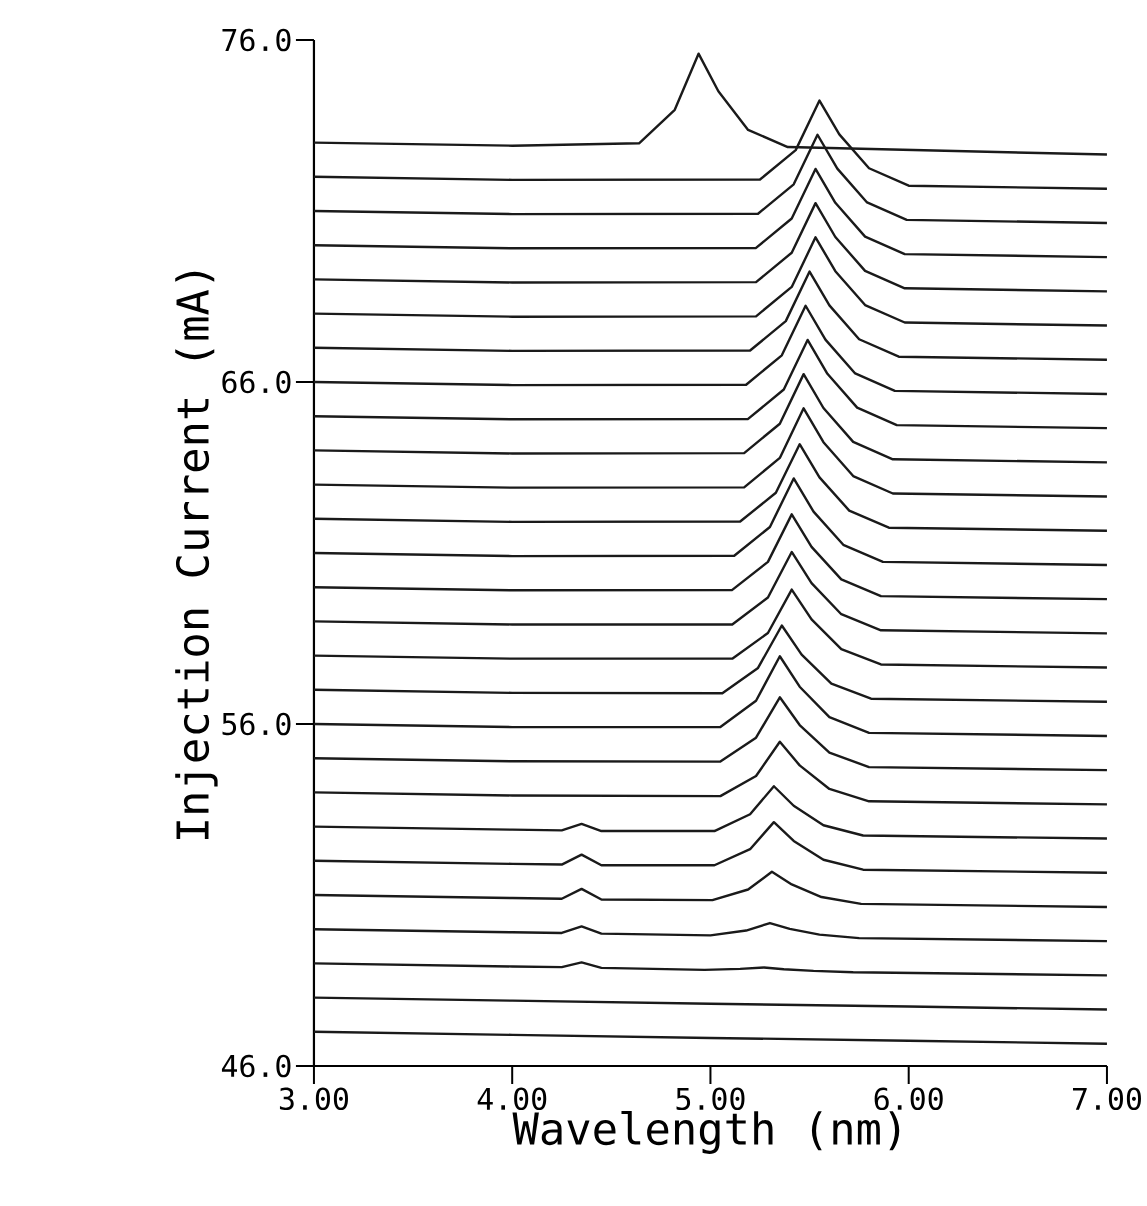  I want to click on y-axis-title: Injection Current (mA), so click(196, 555).